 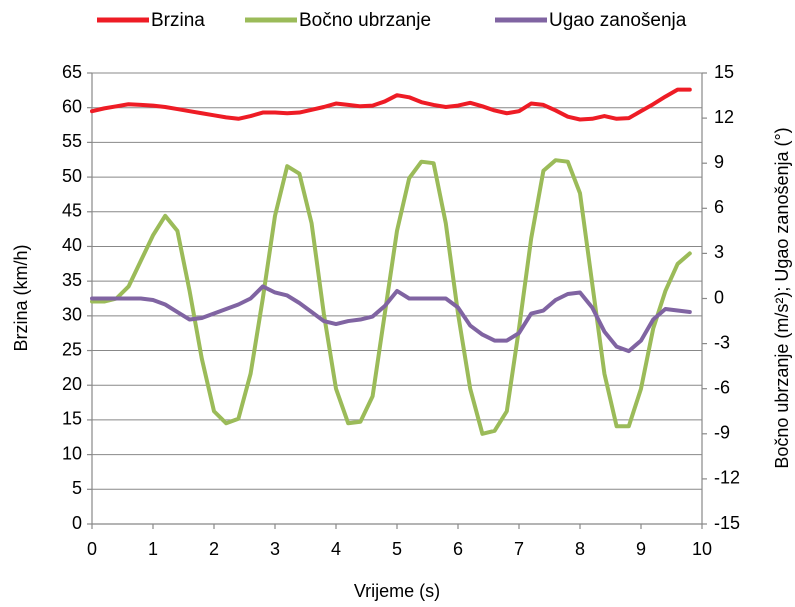 I want to click on x-tick-label: 10, so click(x=702, y=549).